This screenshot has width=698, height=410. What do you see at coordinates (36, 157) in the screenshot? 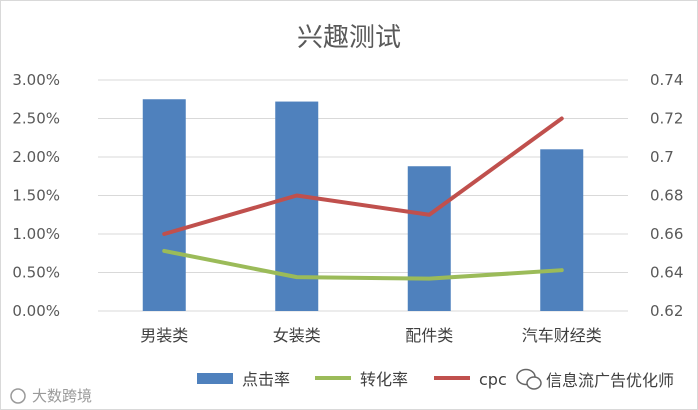
I see `left-tick-label: 2.00%` at bounding box center [36, 157].